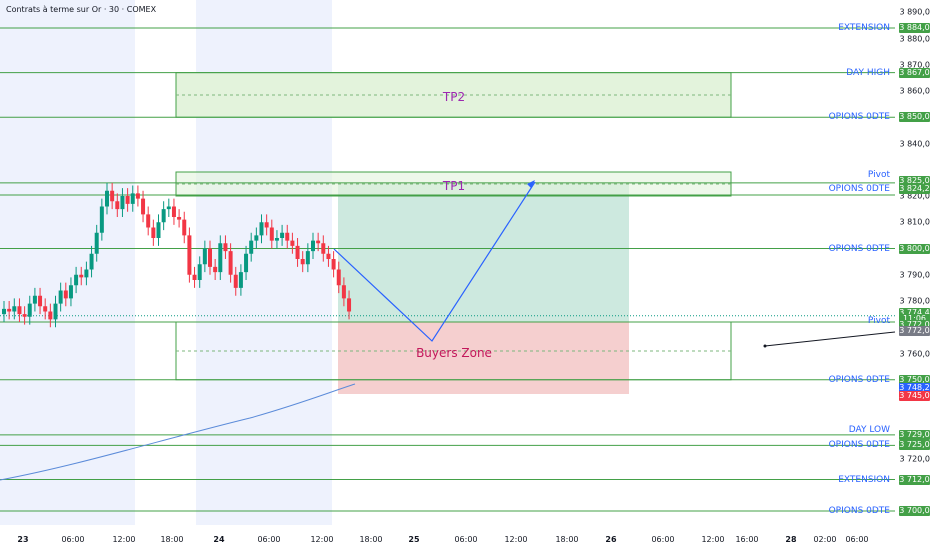 This screenshot has width=932, height=550. What do you see at coordinates (914, 143) in the screenshot?
I see `price-axis-label: 3 840,0` at bounding box center [914, 143].